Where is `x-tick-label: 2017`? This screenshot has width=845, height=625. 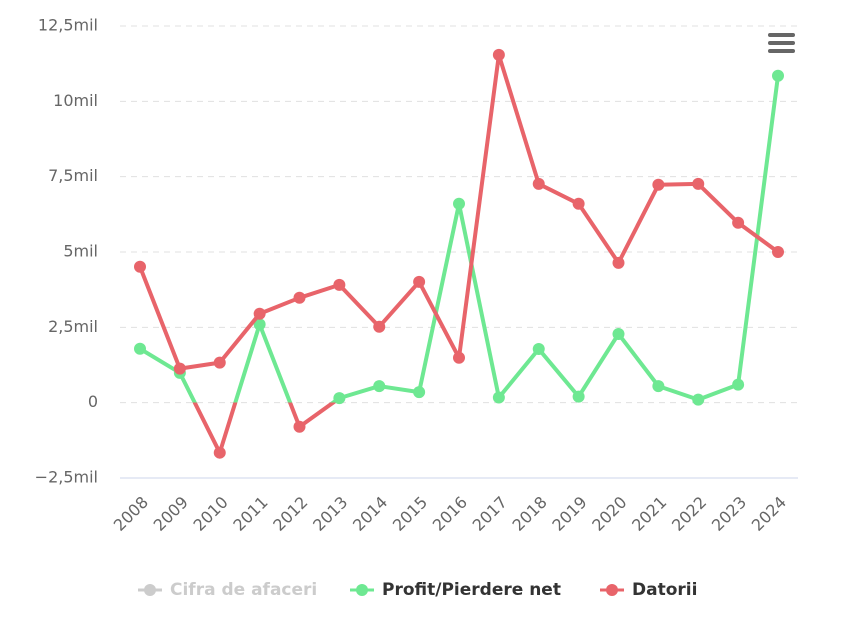
x-tick-label: 2017 is located at coordinates (490, 514).